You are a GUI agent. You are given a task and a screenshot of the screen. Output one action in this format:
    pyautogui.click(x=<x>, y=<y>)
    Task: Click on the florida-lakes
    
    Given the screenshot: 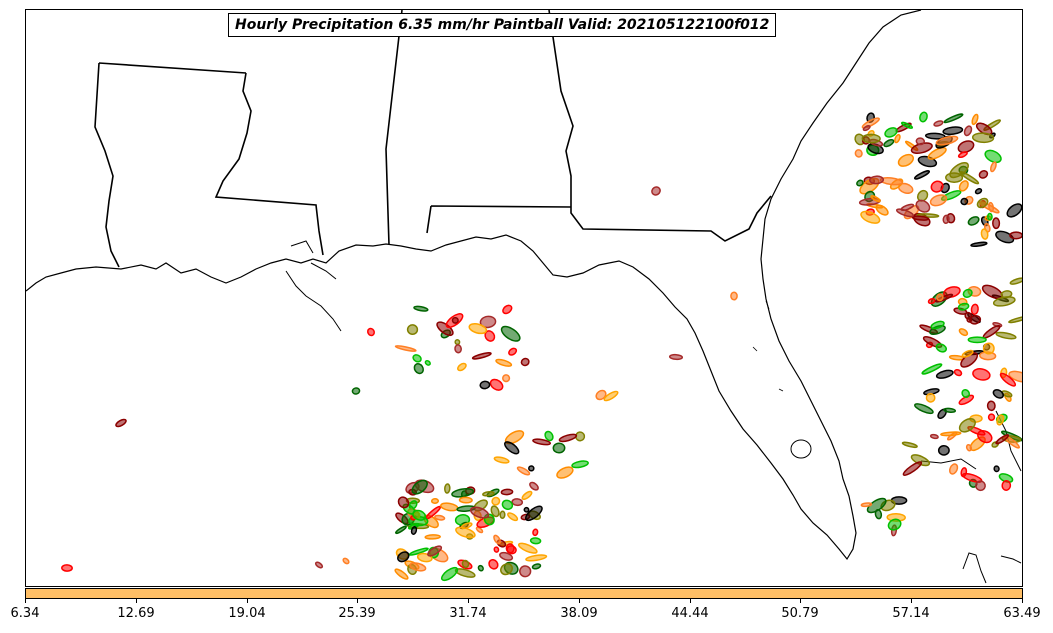 What is the action you would take?
    pyautogui.click(x=768, y=346)
    